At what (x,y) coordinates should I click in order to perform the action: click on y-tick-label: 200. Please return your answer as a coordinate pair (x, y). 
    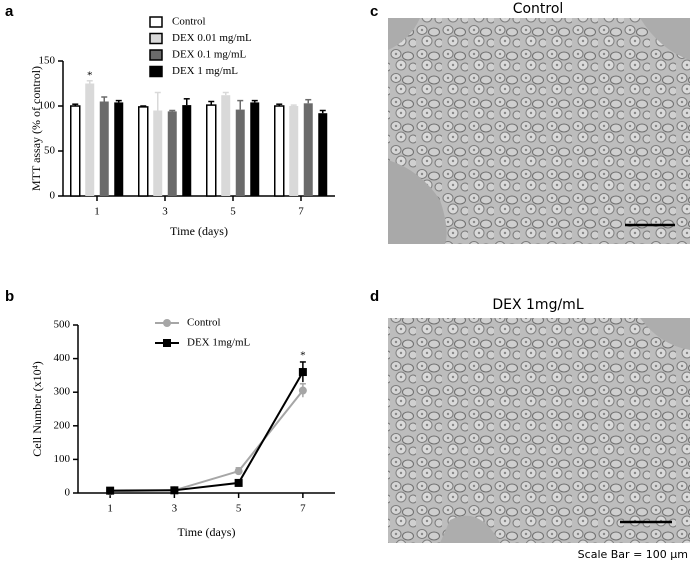
    Looking at the image, I should click on (62, 425).